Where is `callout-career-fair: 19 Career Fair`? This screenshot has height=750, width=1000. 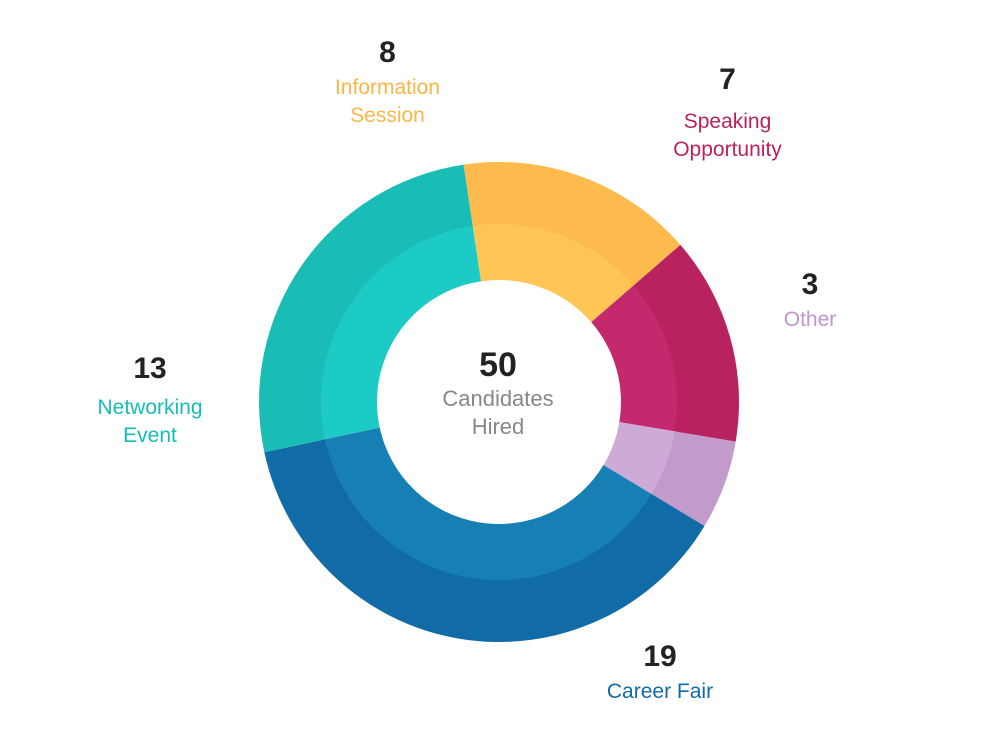 callout-career-fair: 19 Career Fair is located at coordinates (660, 672).